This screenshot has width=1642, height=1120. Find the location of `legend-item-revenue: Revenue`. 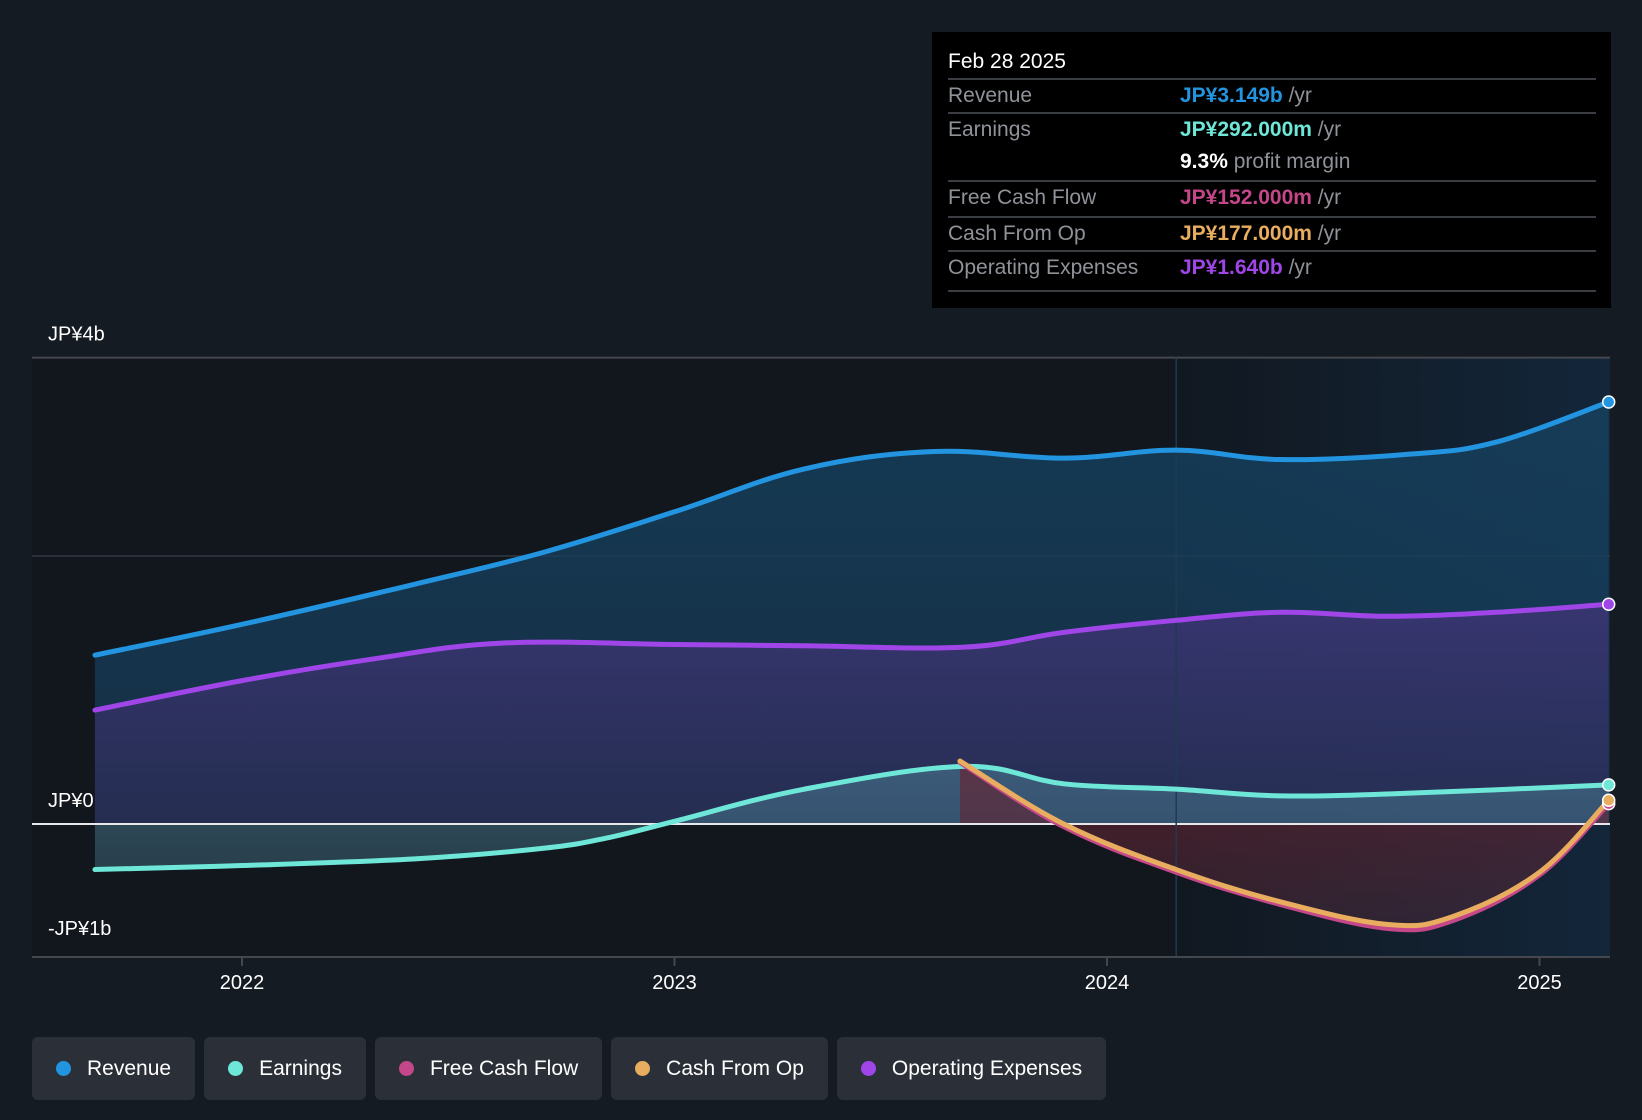

legend-item-revenue: Revenue is located at coordinates (114, 1068).